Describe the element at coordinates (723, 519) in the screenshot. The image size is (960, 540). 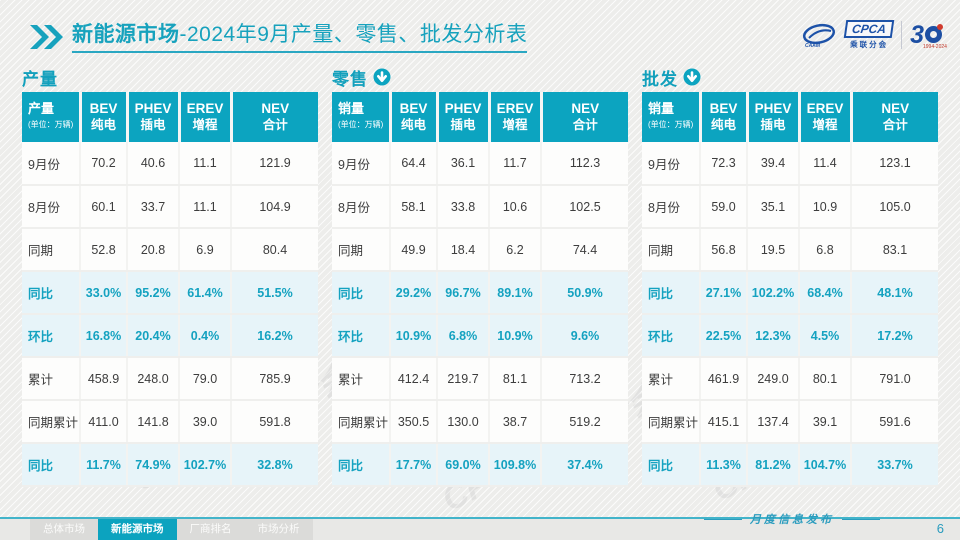
I see `publish-dash-left` at that location.